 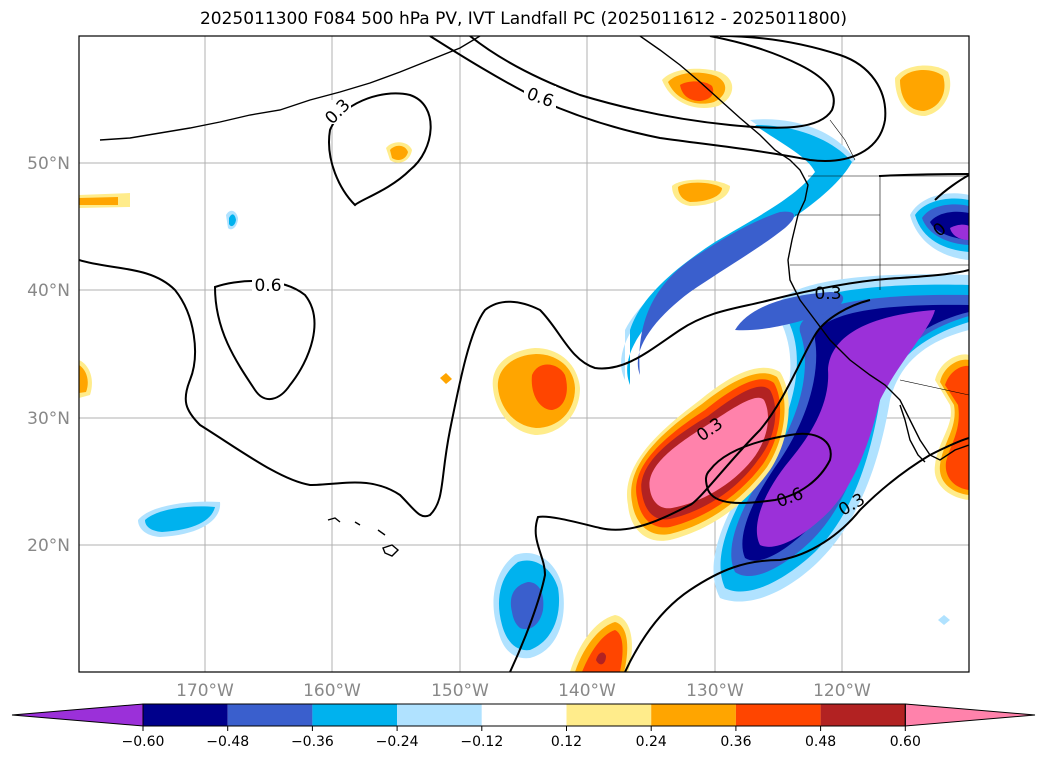 I want to click on colorbar-tick-label: −0.12, so click(x=481, y=742).